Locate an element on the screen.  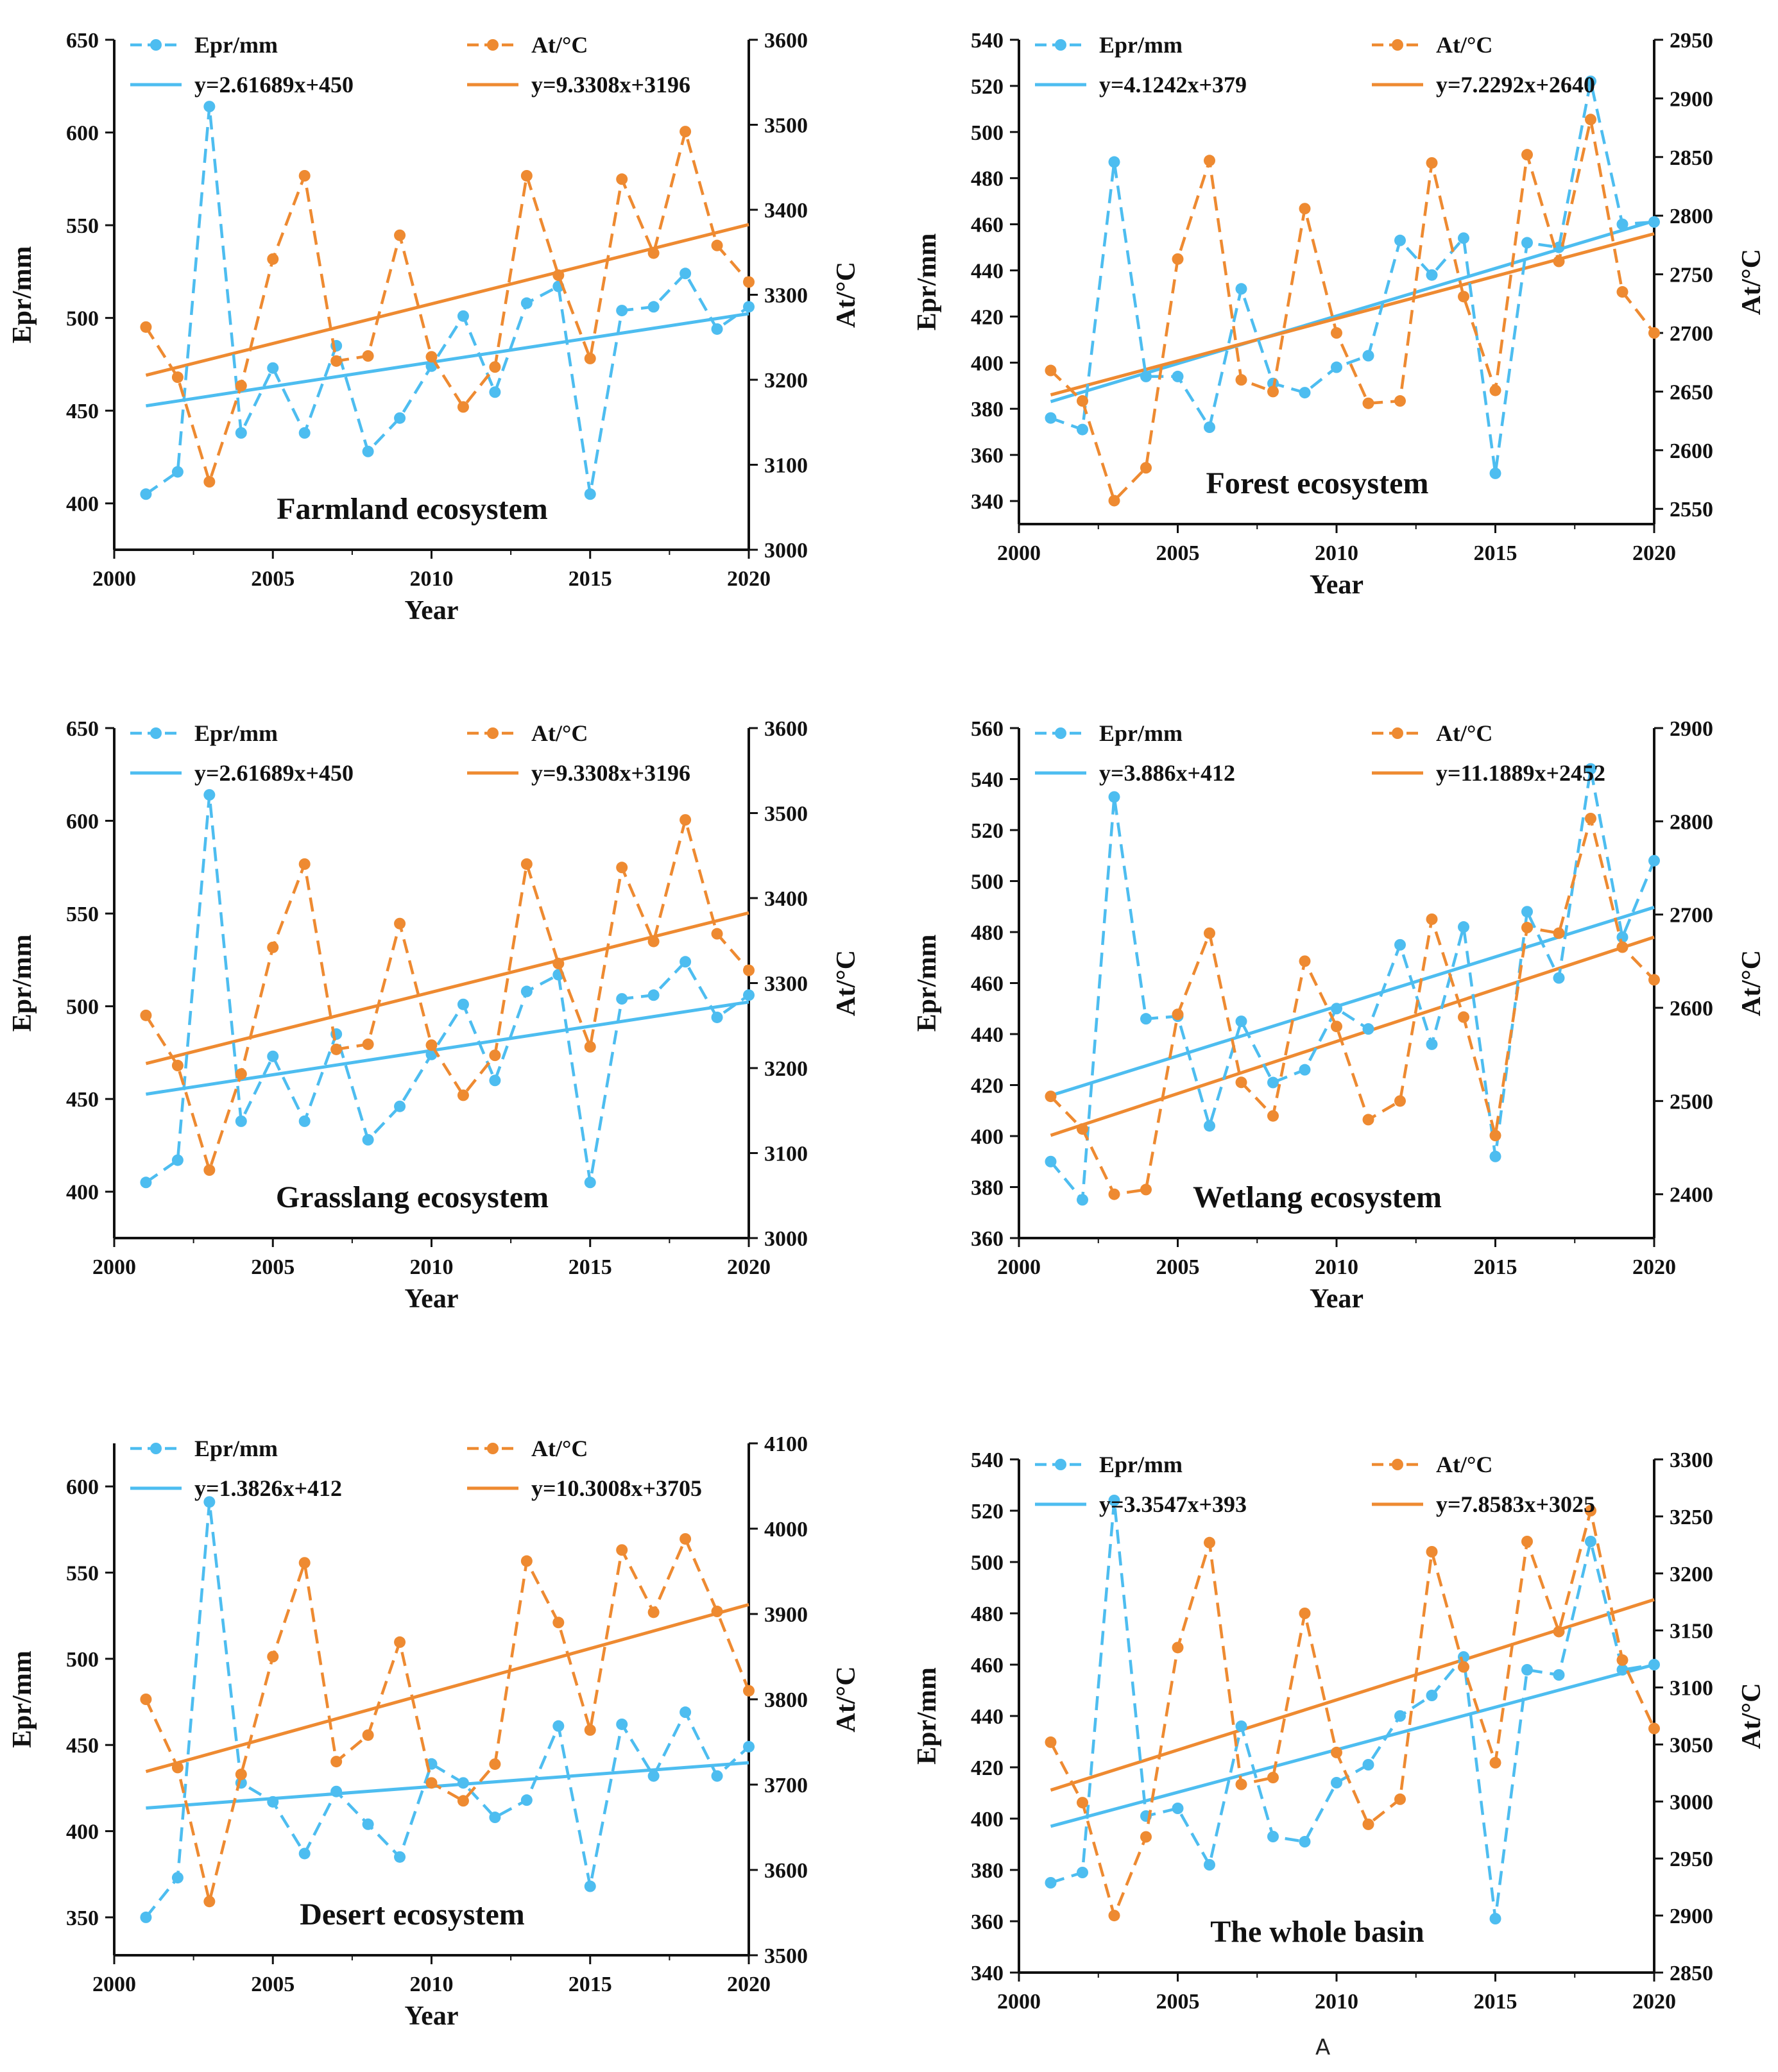
y-tick-label: 420 is located at coordinates (987, 317).